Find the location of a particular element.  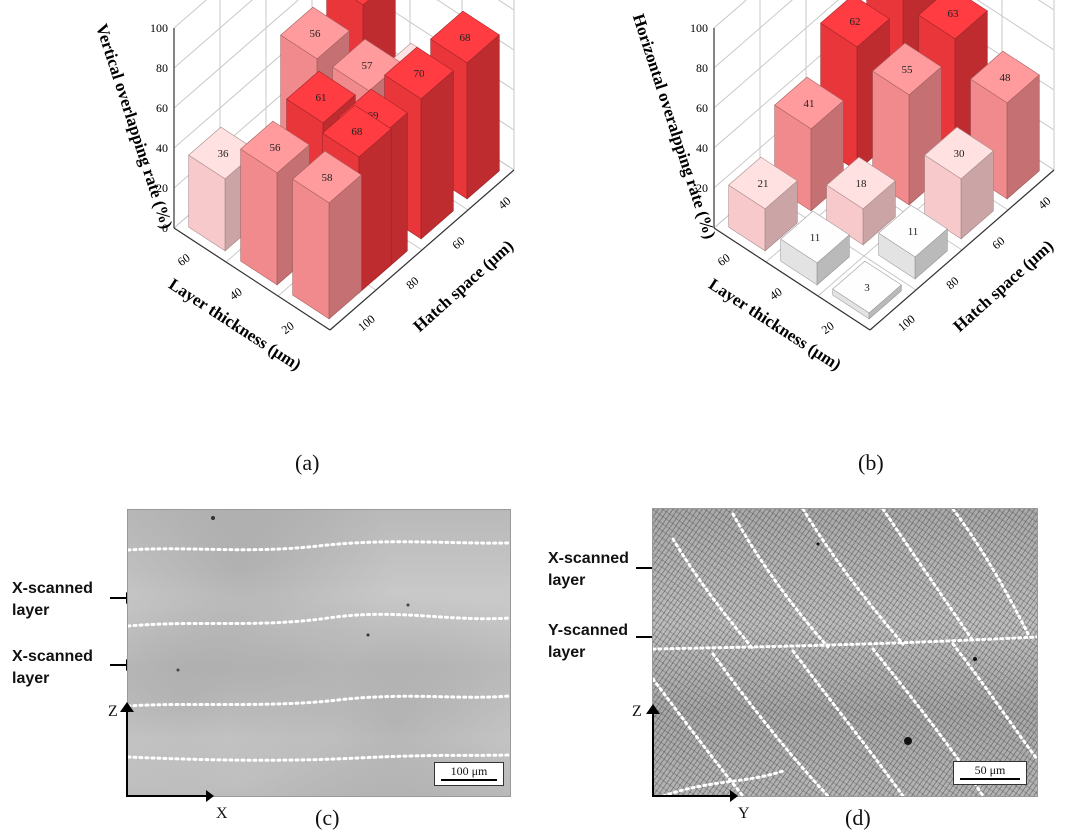

panel-c-z-label: Z is located at coordinates (113, 711).